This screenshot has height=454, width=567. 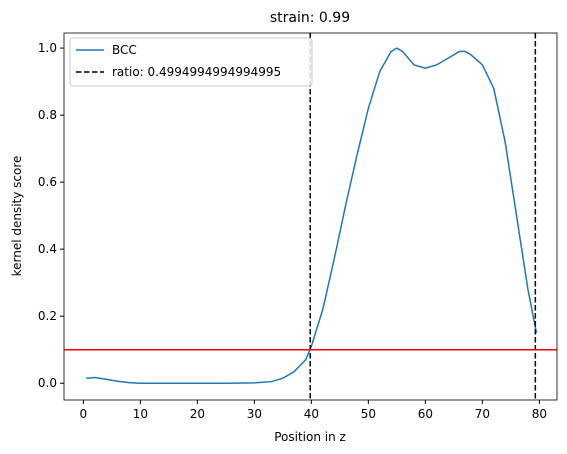 What do you see at coordinates (311, 414) in the screenshot?
I see `x-tick-label: 40` at bounding box center [311, 414].